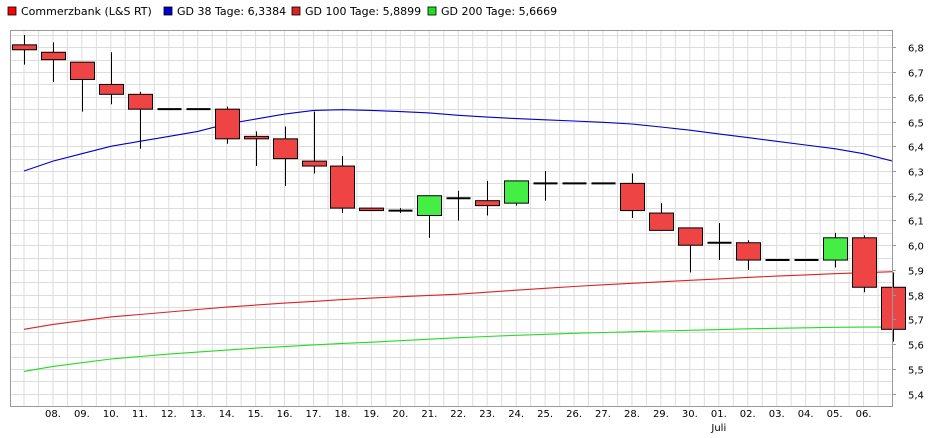 Image resolution: width=938 pixels, height=438 pixels. I want to click on x-tick-label: 03., so click(777, 414).